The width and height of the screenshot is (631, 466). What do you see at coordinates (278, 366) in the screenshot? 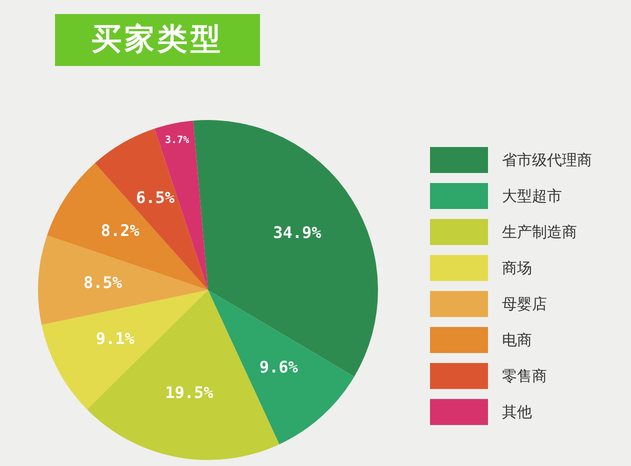
I see `data-label: 9.6%` at bounding box center [278, 366].